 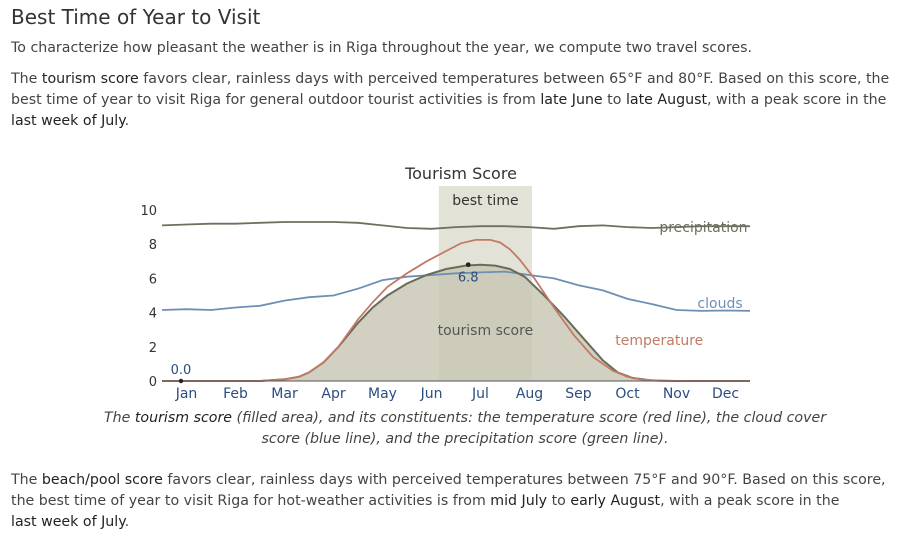 I want to click on y-tick-label: 4, so click(x=153, y=314).